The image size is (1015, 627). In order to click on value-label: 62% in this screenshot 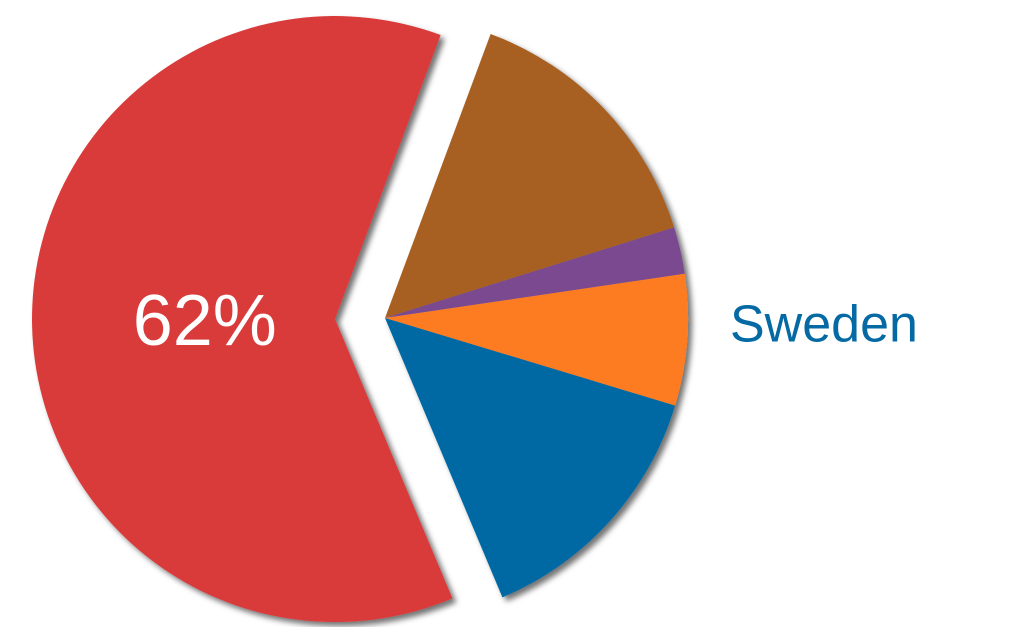, I will do `click(205, 321)`.